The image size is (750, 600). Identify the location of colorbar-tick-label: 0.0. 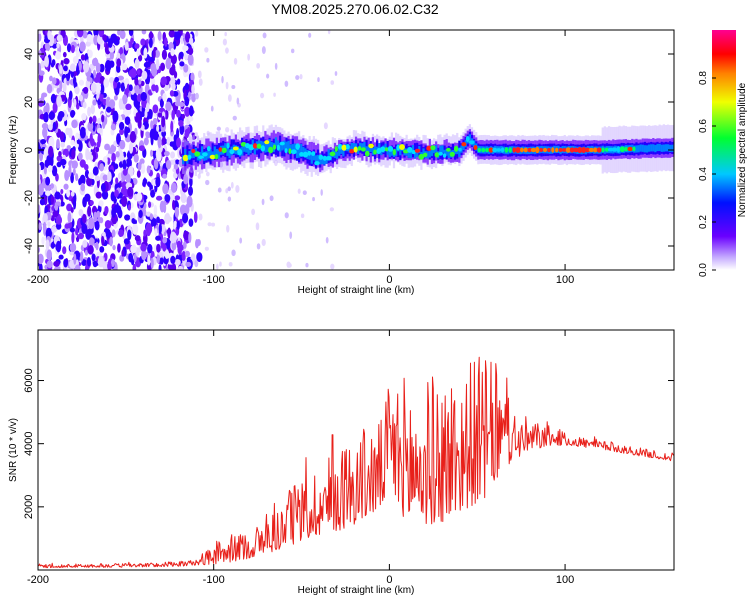
(703, 270).